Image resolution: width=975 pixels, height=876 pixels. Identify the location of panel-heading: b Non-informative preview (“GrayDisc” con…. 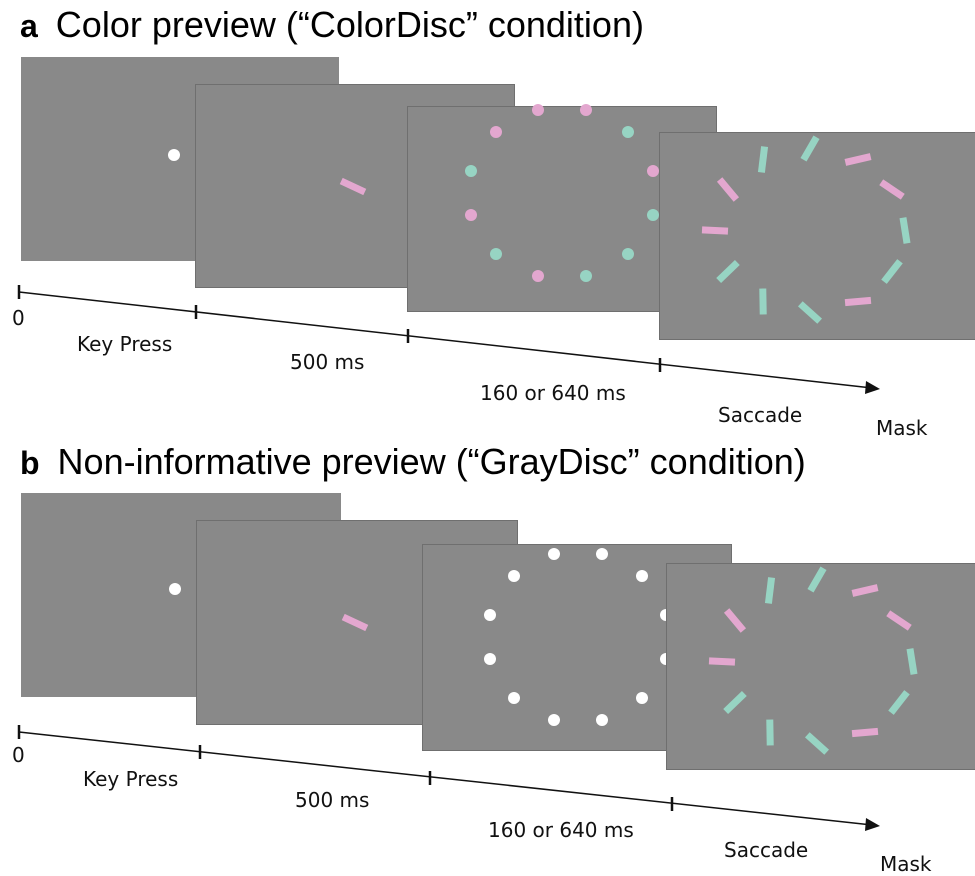
(413, 462).